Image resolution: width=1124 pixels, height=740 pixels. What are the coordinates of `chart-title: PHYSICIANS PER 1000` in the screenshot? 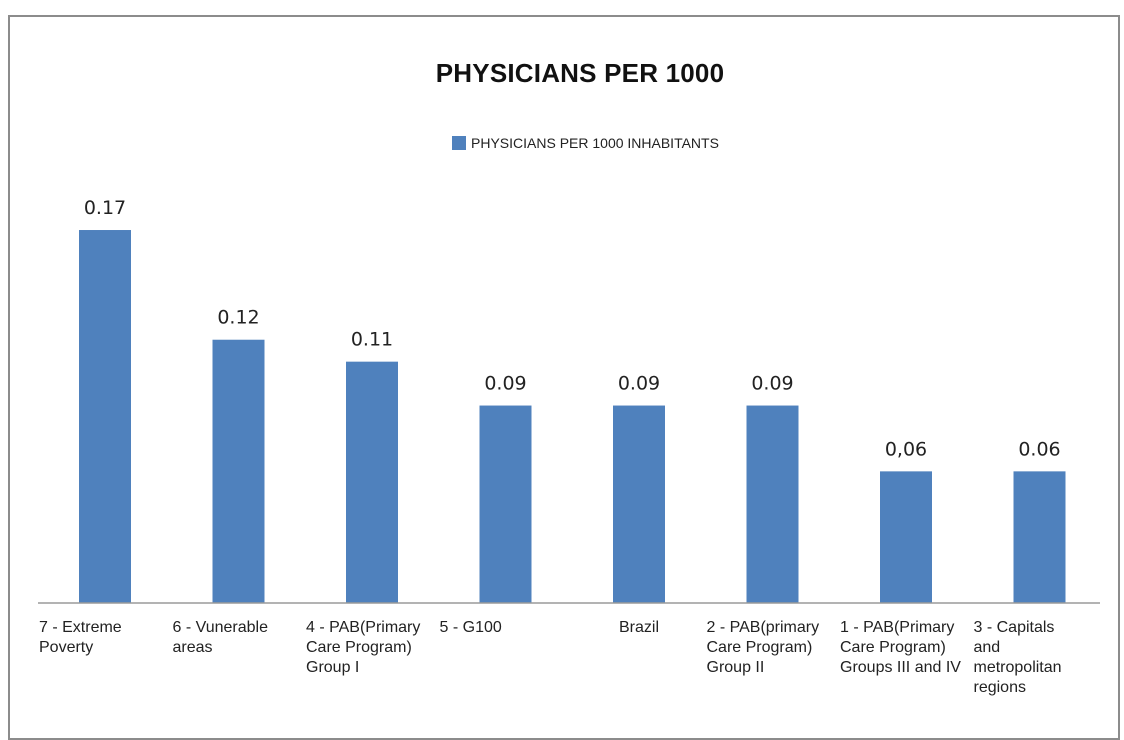 It's located at (580, 73).